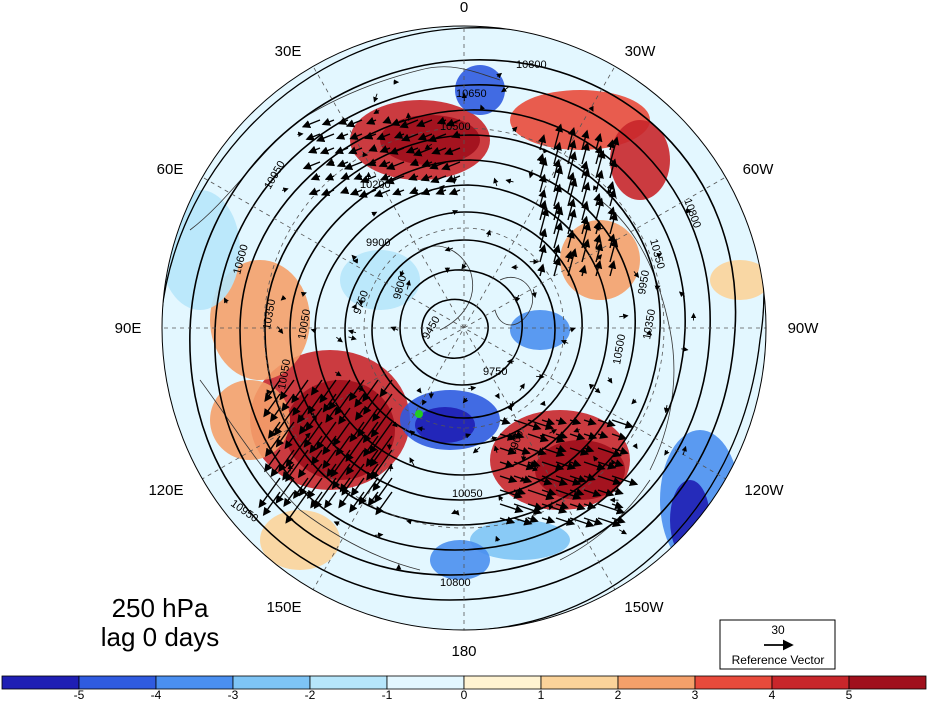  I want to click on title-level: 250 hPa, so click(160, 608).